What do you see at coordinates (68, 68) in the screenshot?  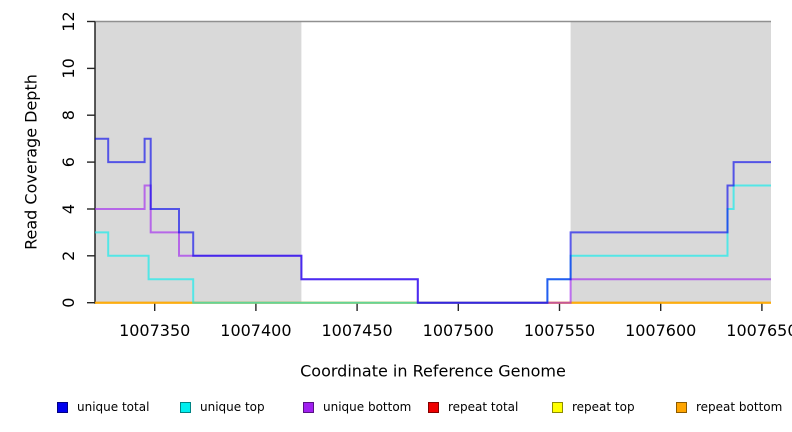 I see `y-tick-label: 10` at bounding box center [68, 68].